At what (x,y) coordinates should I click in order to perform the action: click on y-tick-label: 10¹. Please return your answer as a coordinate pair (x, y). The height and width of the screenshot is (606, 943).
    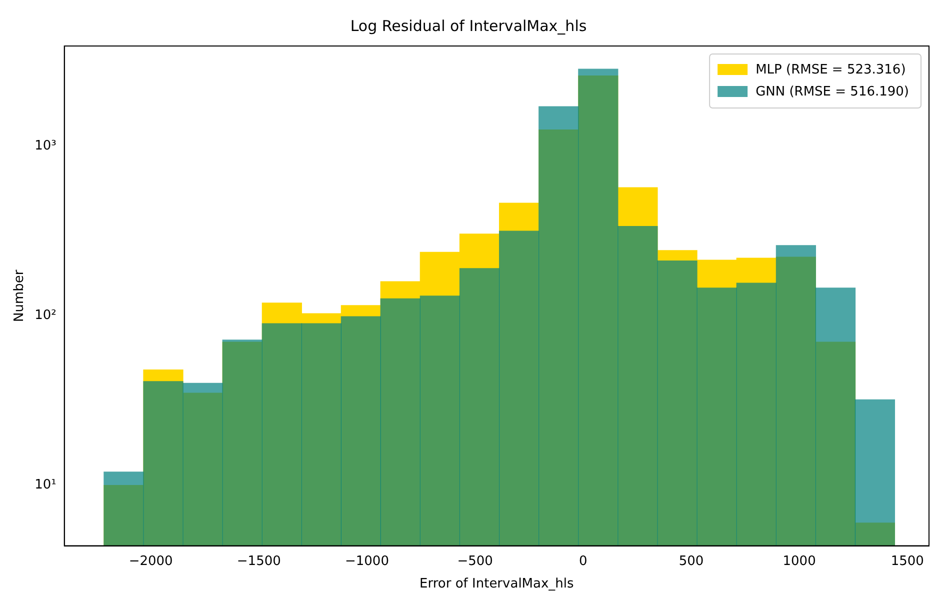
    Looking at the image, I should click on (45, 485).